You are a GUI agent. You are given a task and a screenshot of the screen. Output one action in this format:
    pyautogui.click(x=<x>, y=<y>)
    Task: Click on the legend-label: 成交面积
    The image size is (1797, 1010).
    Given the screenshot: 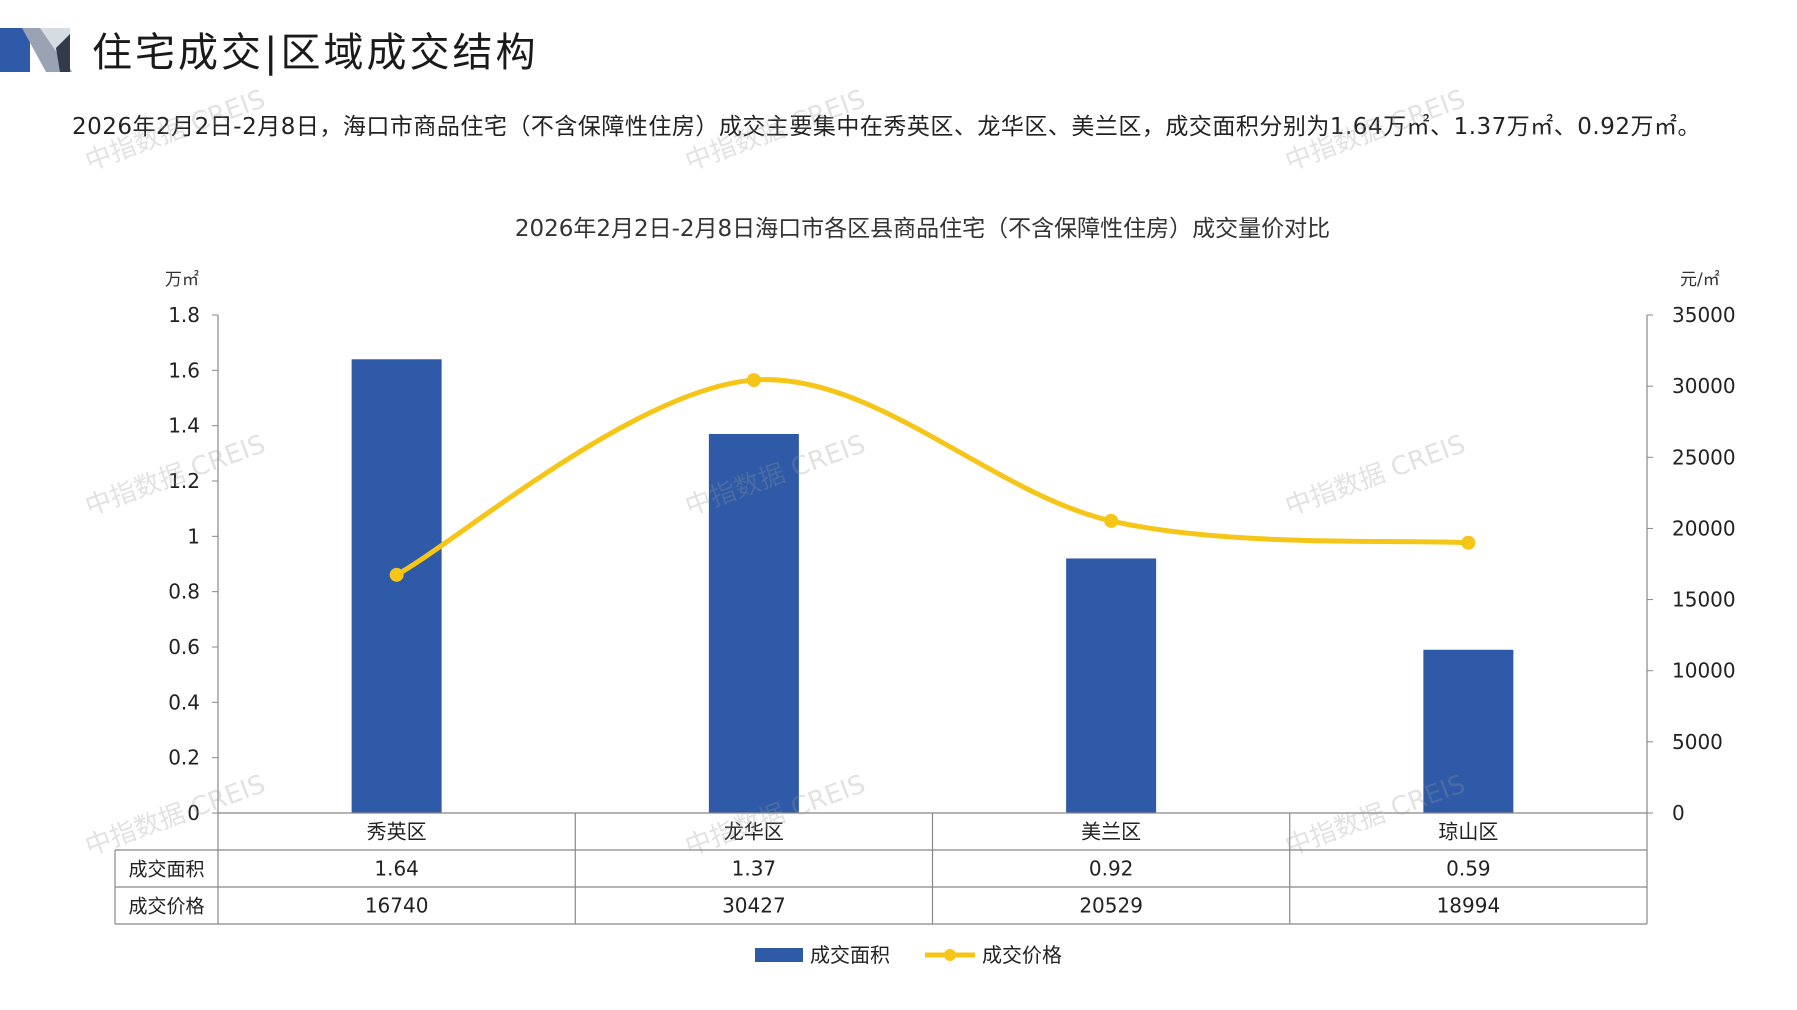 What is the action you would take?
    pyautogui.click(x=850, y=955)
    